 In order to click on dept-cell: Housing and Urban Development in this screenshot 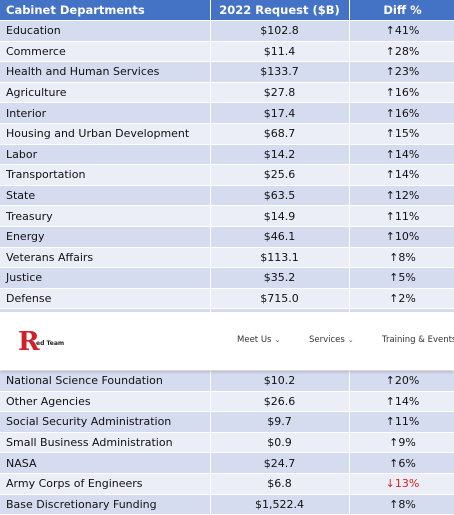, I will do `click(105, 134)`.